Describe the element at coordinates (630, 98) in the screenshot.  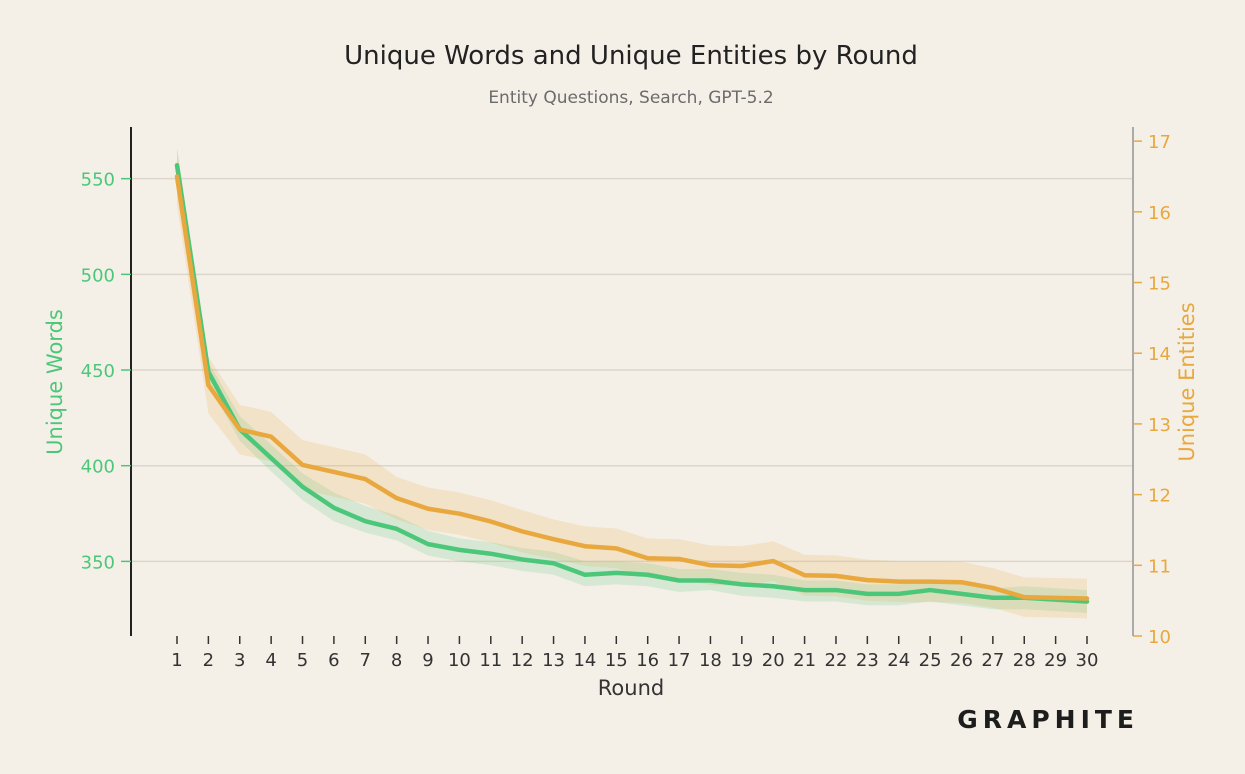
I see `chart-subtitle: Entity Questions, Search, GPT-5.2` at that location.